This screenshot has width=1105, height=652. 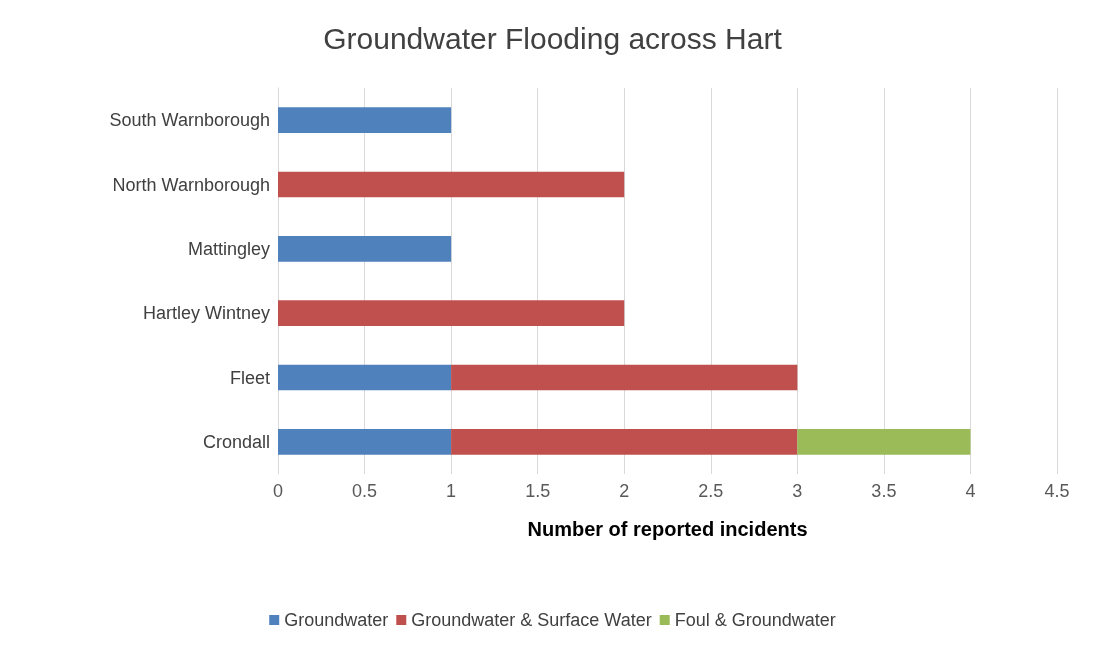 I want to click on x-tick-label: 1.5, so click(x=538, y=491).